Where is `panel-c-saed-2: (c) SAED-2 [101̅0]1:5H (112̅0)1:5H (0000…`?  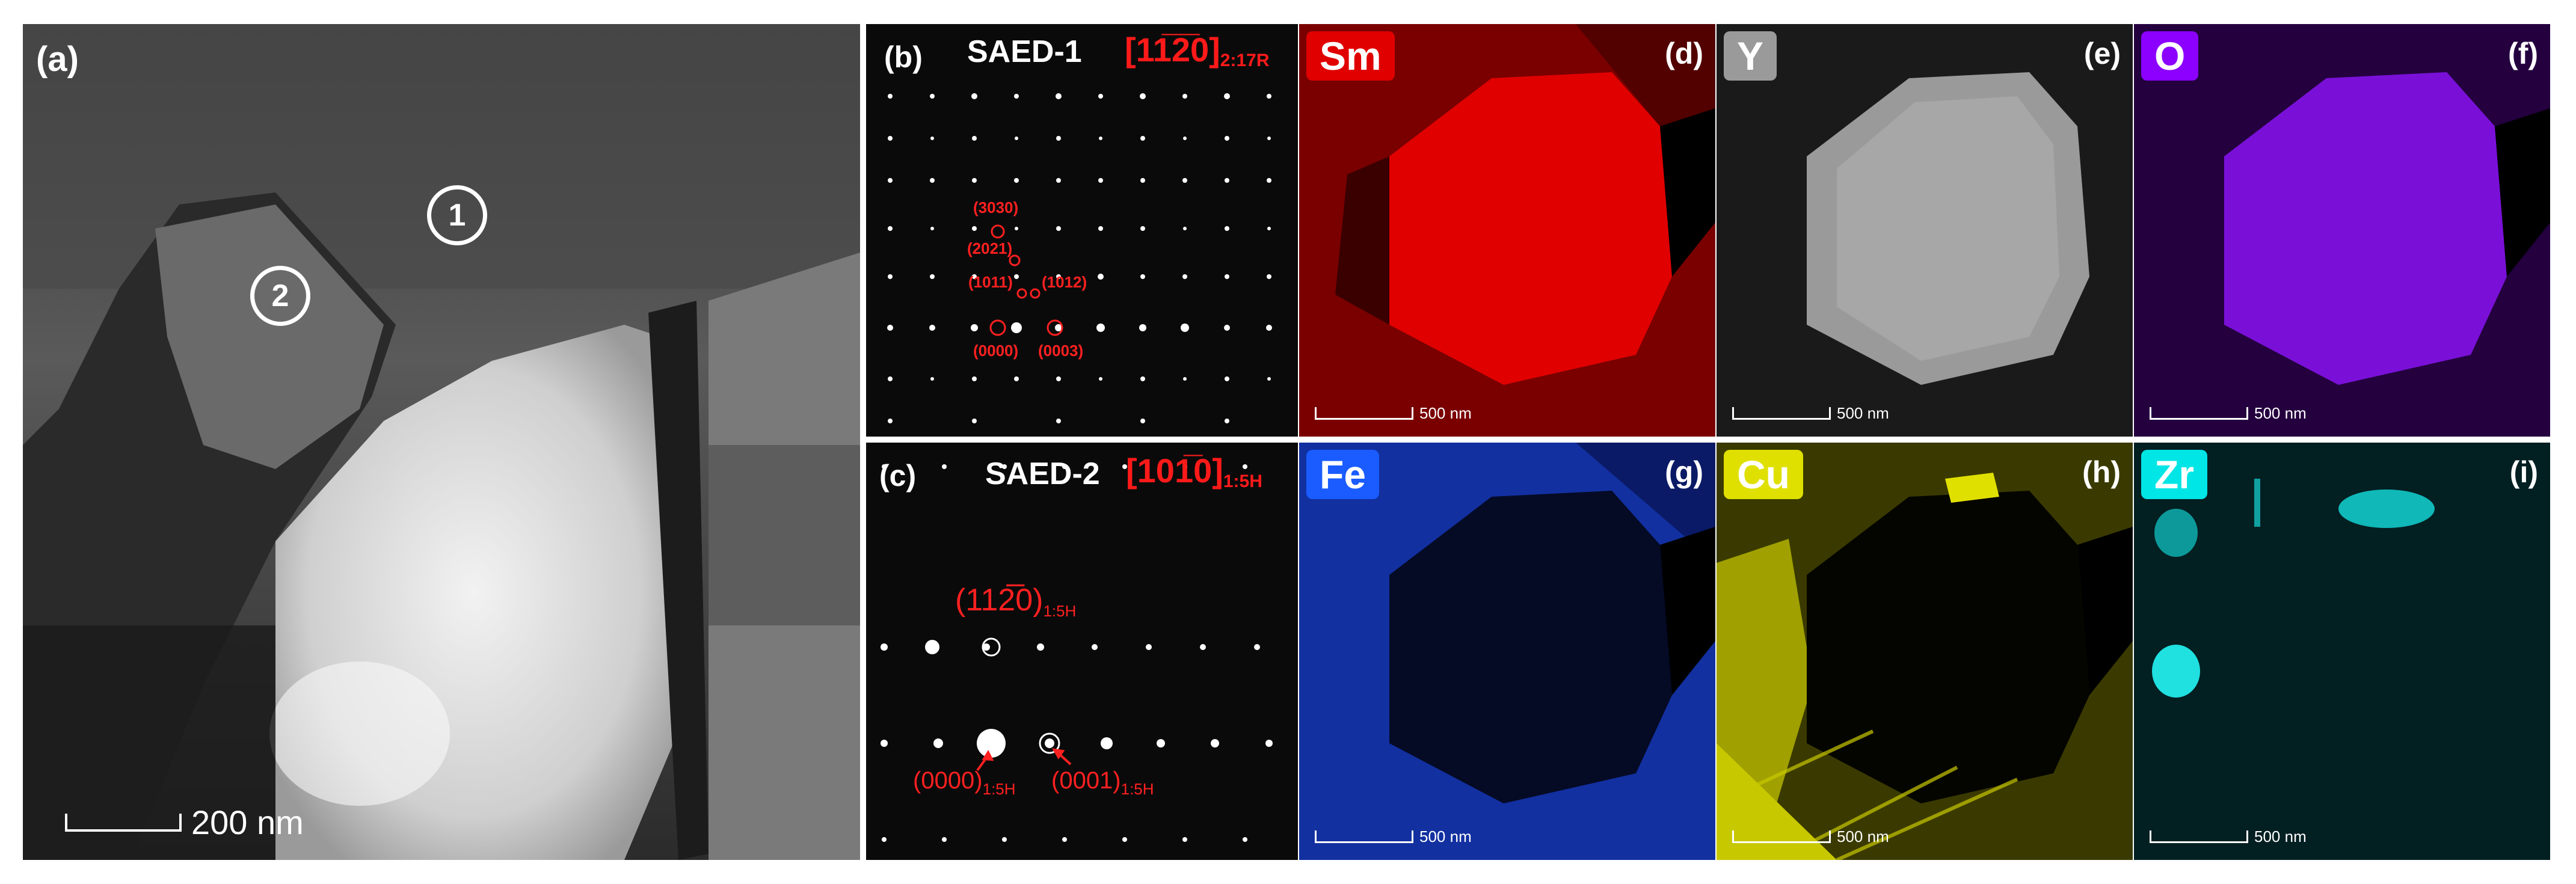
panel-c-saed-2: (c) SAED-2 [101̅0]1:5H (112̅0)1:5H (0000… is located at coordinates (1082, 651).